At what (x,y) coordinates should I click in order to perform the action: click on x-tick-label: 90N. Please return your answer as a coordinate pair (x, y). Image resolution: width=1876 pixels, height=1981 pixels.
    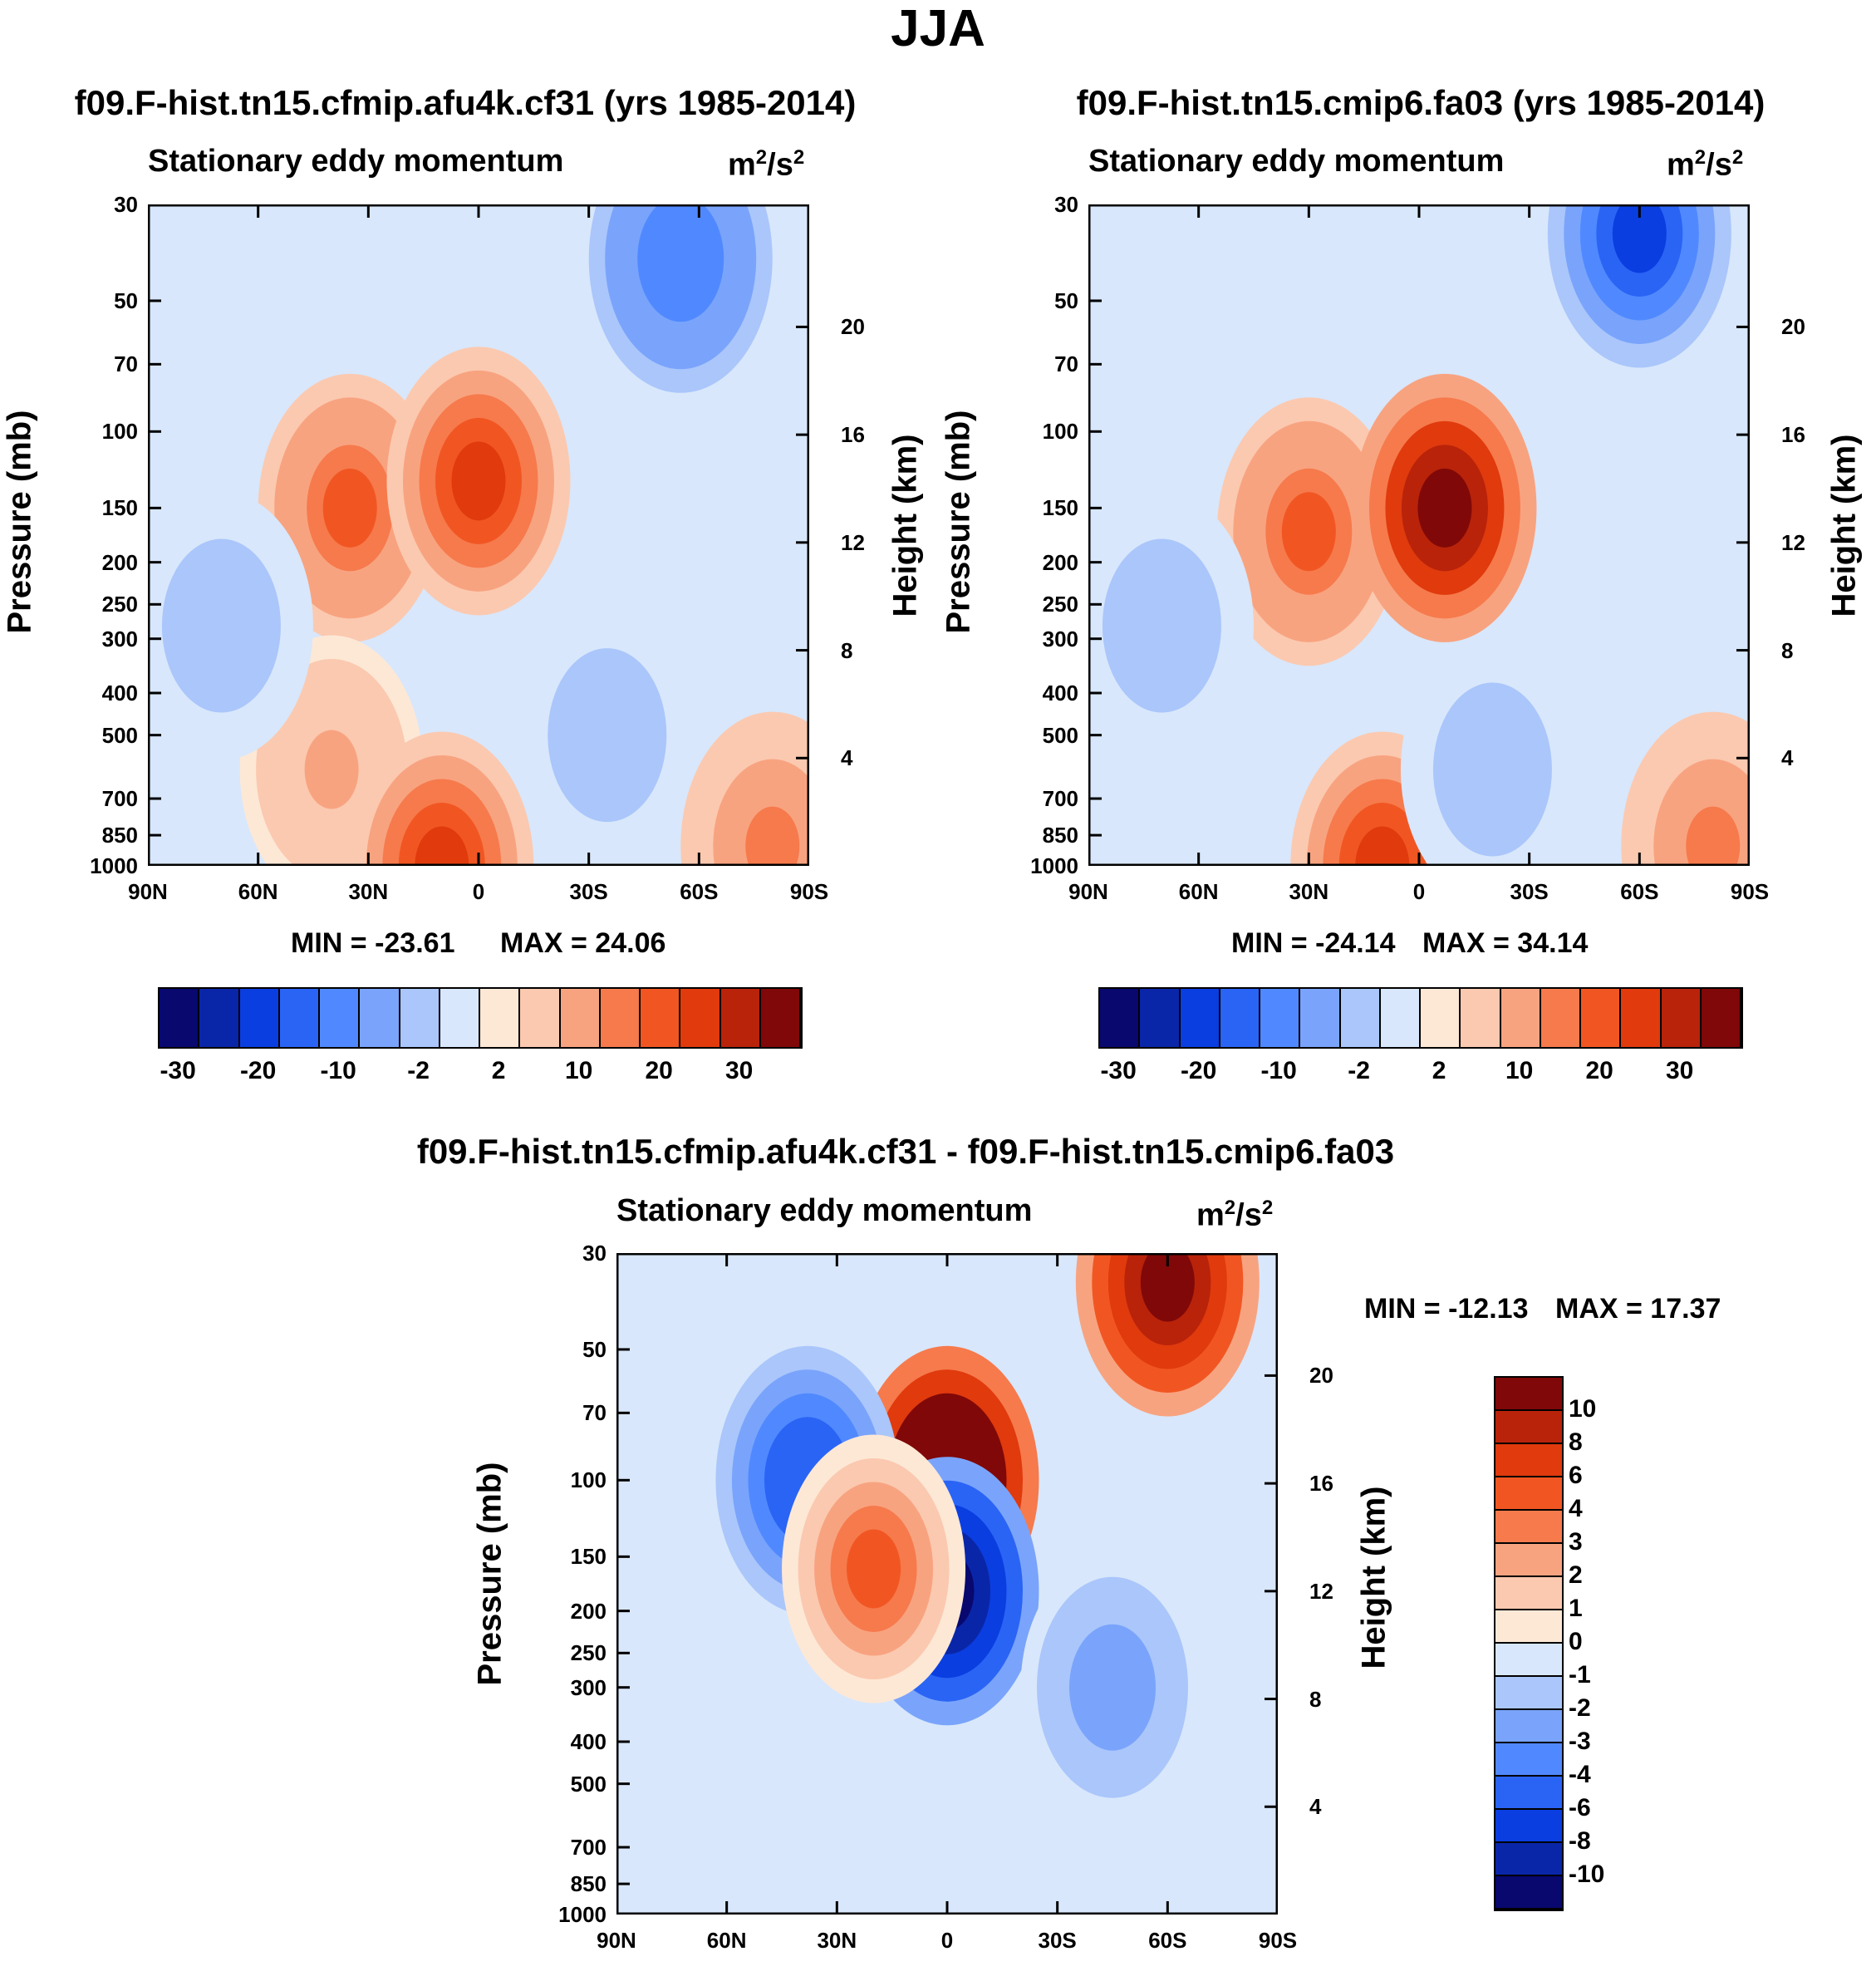
    Looking at the image, I should click on (148, 891).